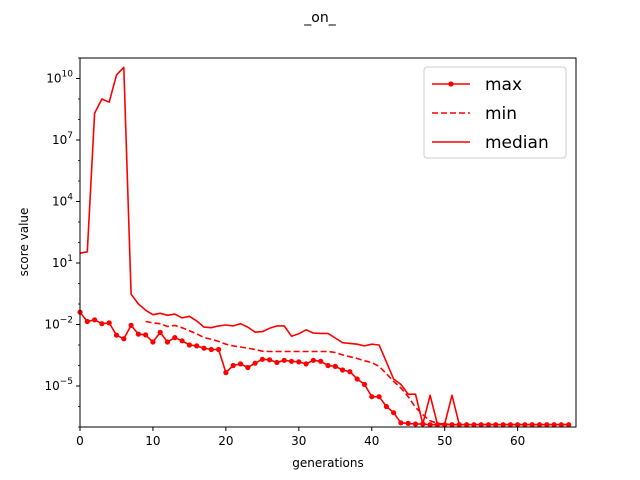 This screenshot has width=640, height=480. Describe the element at coordinates (58, 324) in the screenshot. I see `y-tick-label: 10⁻²` at that location.